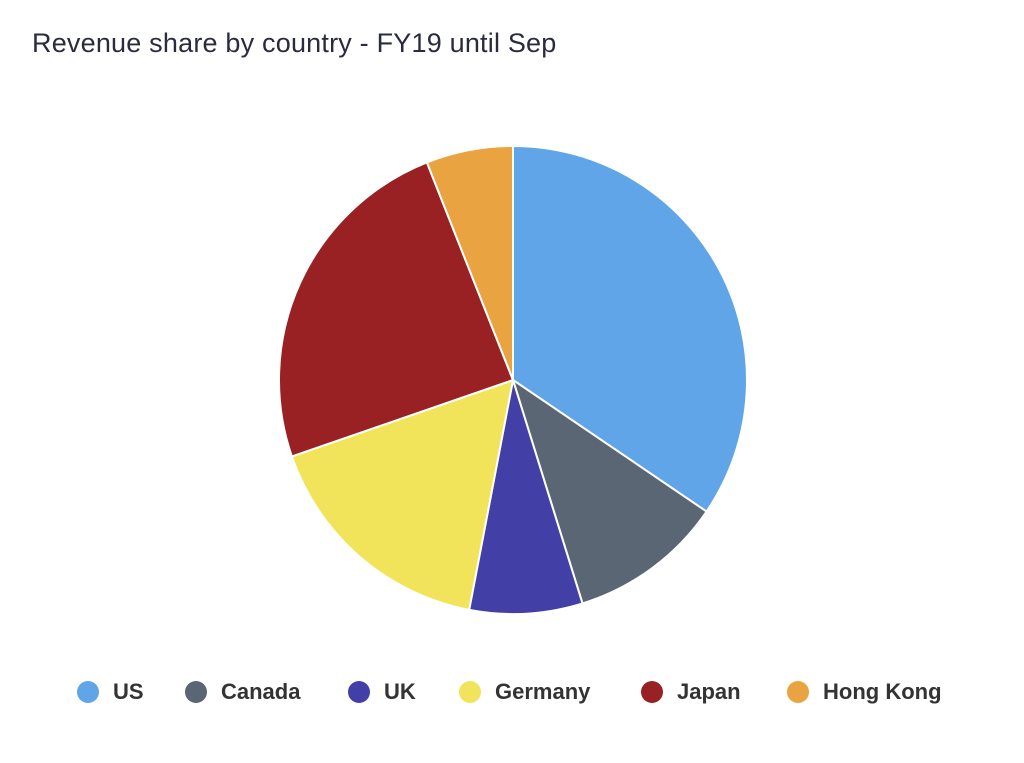  I want to click on pie-slice-us, so click(630, 329).